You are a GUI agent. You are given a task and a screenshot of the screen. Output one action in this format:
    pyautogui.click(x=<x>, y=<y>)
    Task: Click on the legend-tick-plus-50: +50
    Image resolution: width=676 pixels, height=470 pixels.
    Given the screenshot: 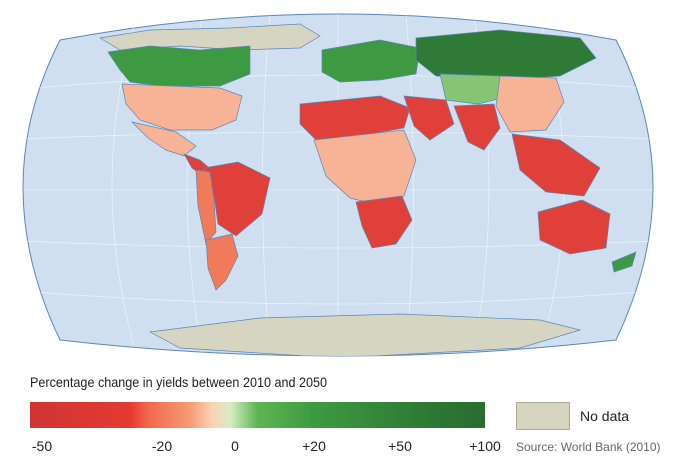 What is the action you would take?
    pyautogui.click(x=400, y=446)
    